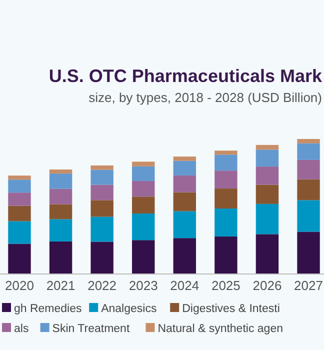  I want to click on legend-label: als, so click(21, 329).